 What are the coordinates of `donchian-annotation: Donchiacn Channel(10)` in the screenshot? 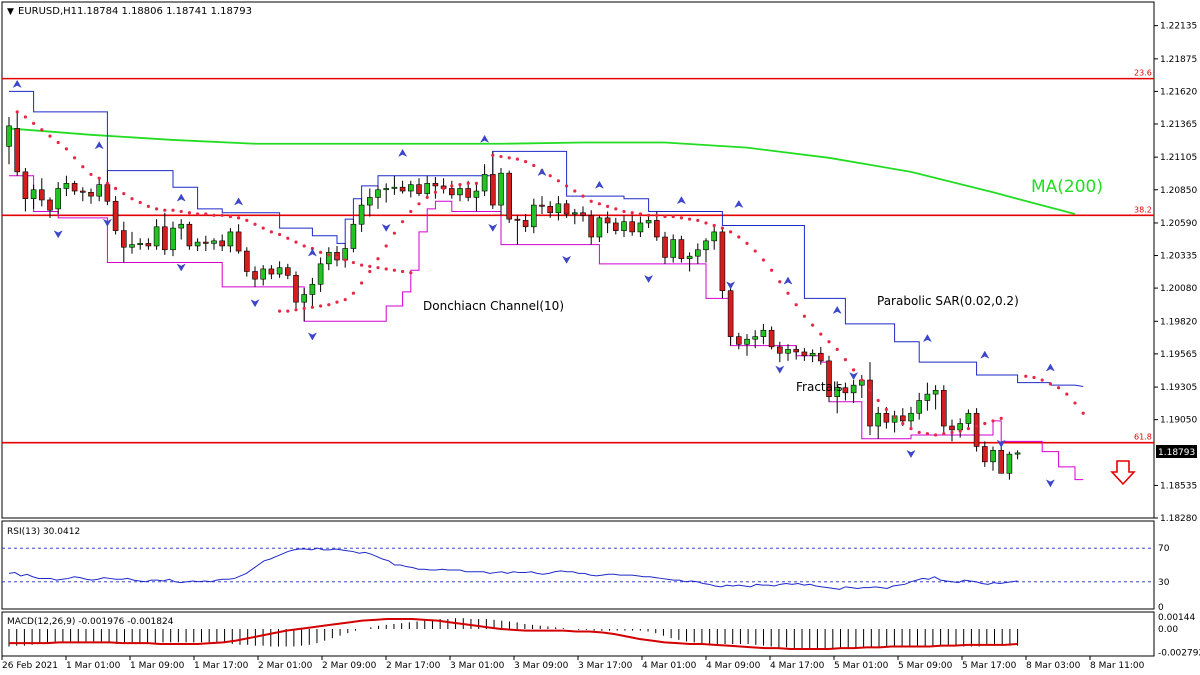 It's located at (493, 306).